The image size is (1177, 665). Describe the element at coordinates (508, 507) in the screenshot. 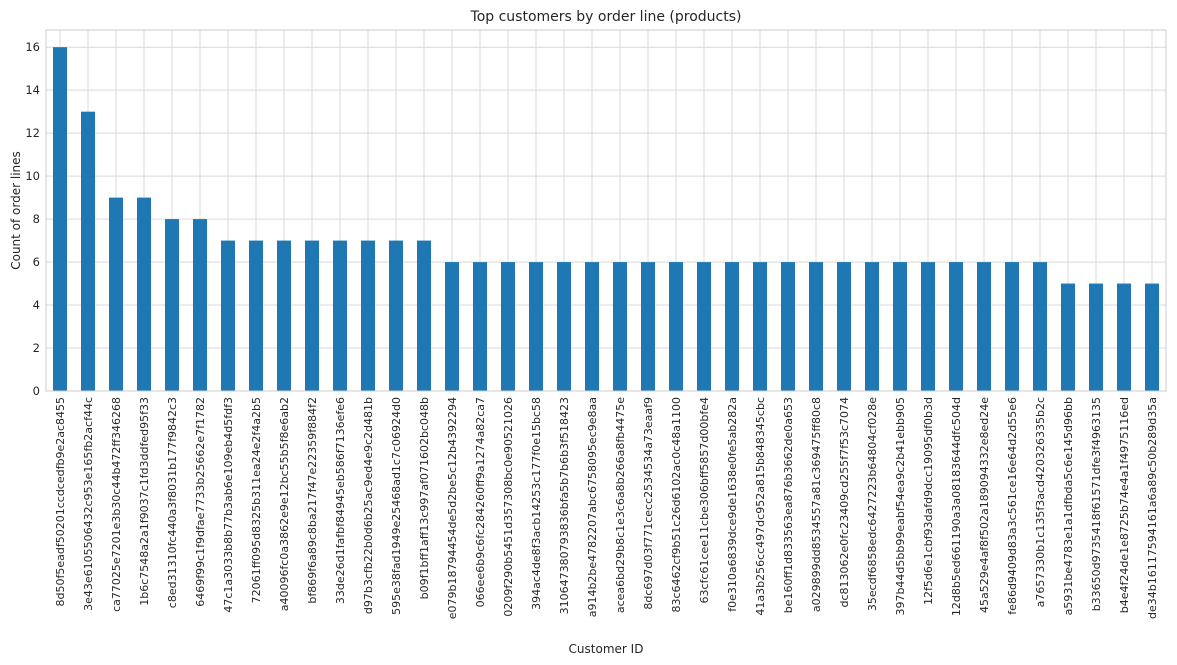

I see `x-tick-label: 0209f290b5451d357308bc0e90521026` at that location.